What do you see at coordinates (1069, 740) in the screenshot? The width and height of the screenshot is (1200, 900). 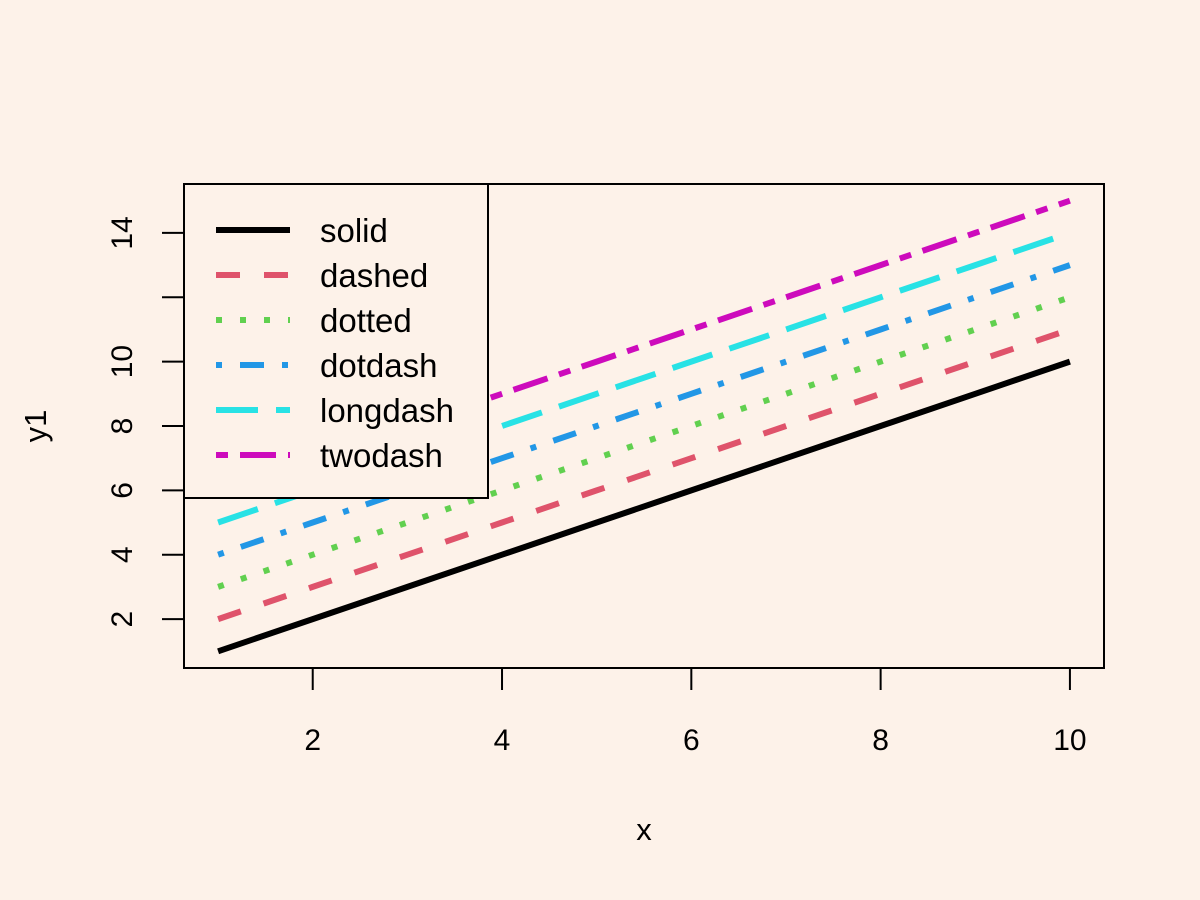 I see `x-tick-label: 10` at bounding box center [1069, 740].